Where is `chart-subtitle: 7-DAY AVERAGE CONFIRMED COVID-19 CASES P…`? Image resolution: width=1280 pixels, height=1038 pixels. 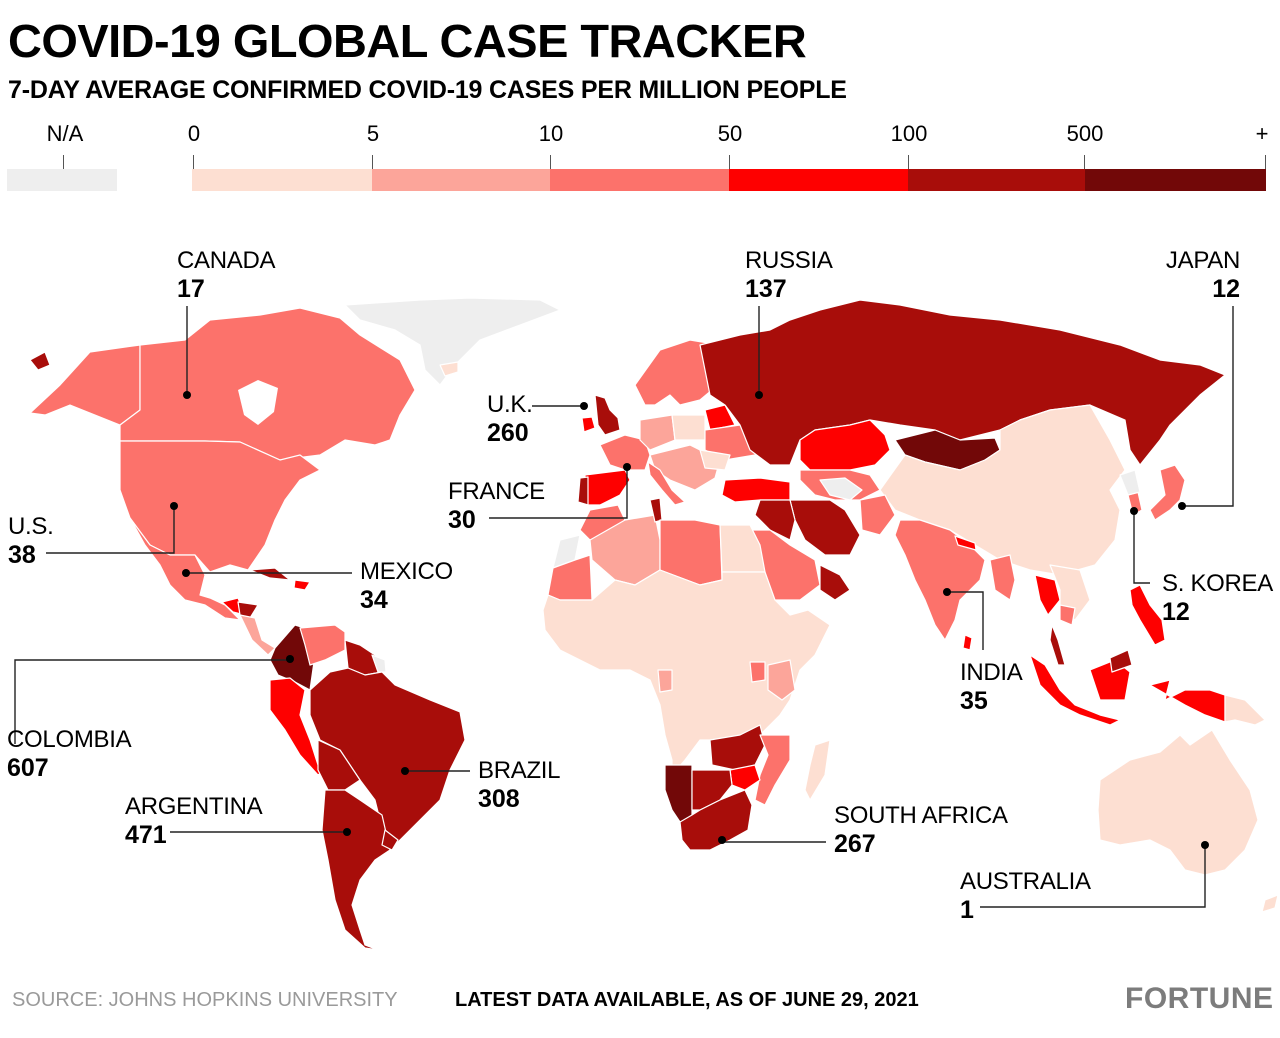
chart-subtitle: 7-DAY AVERAGE CONFIRMED COVID-19 CASES P… is located at coordinates (427, 90).